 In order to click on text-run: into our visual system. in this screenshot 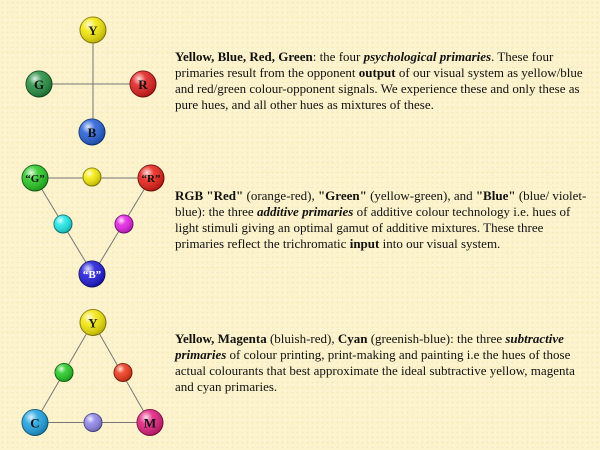, I will do `click(440, 243)`.